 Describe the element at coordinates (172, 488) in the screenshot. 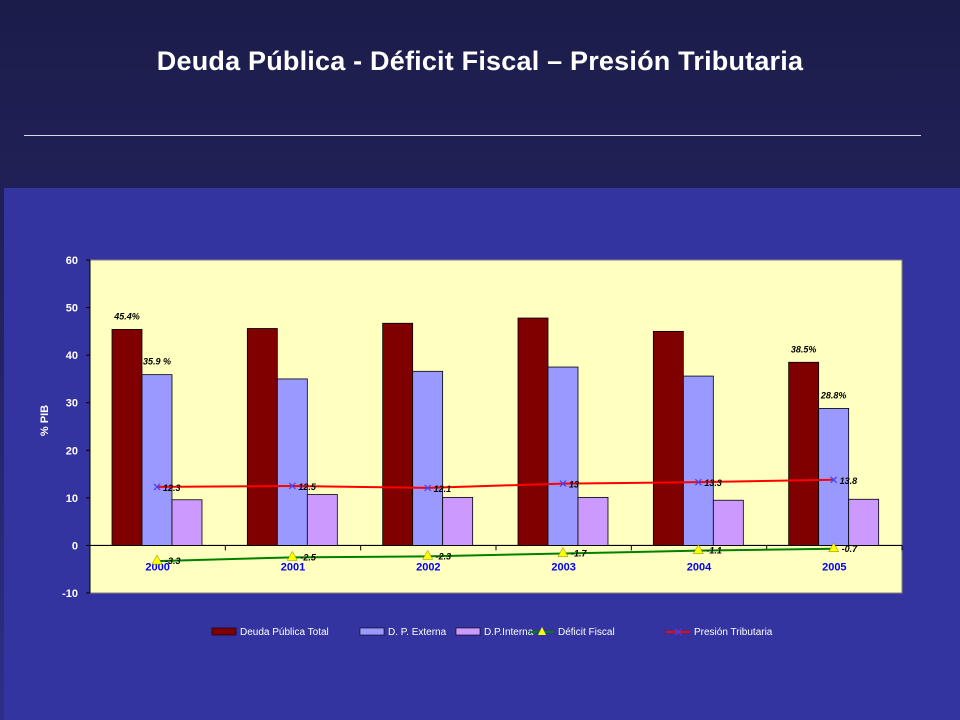

I see `label-presion-tributaria: 12.3` at that location.